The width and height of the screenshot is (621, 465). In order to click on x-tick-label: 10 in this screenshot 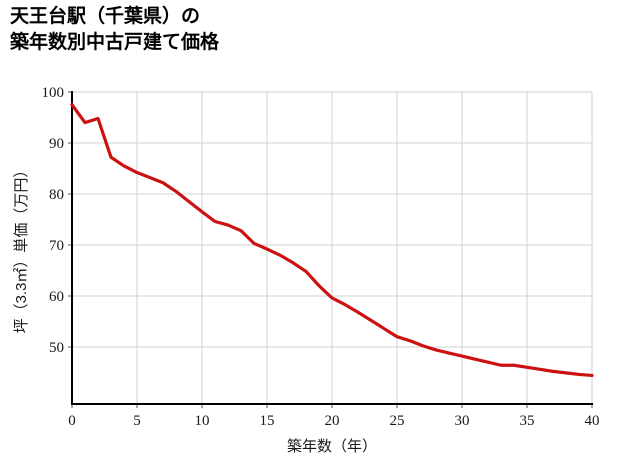, I will do `click(202, 421)`.